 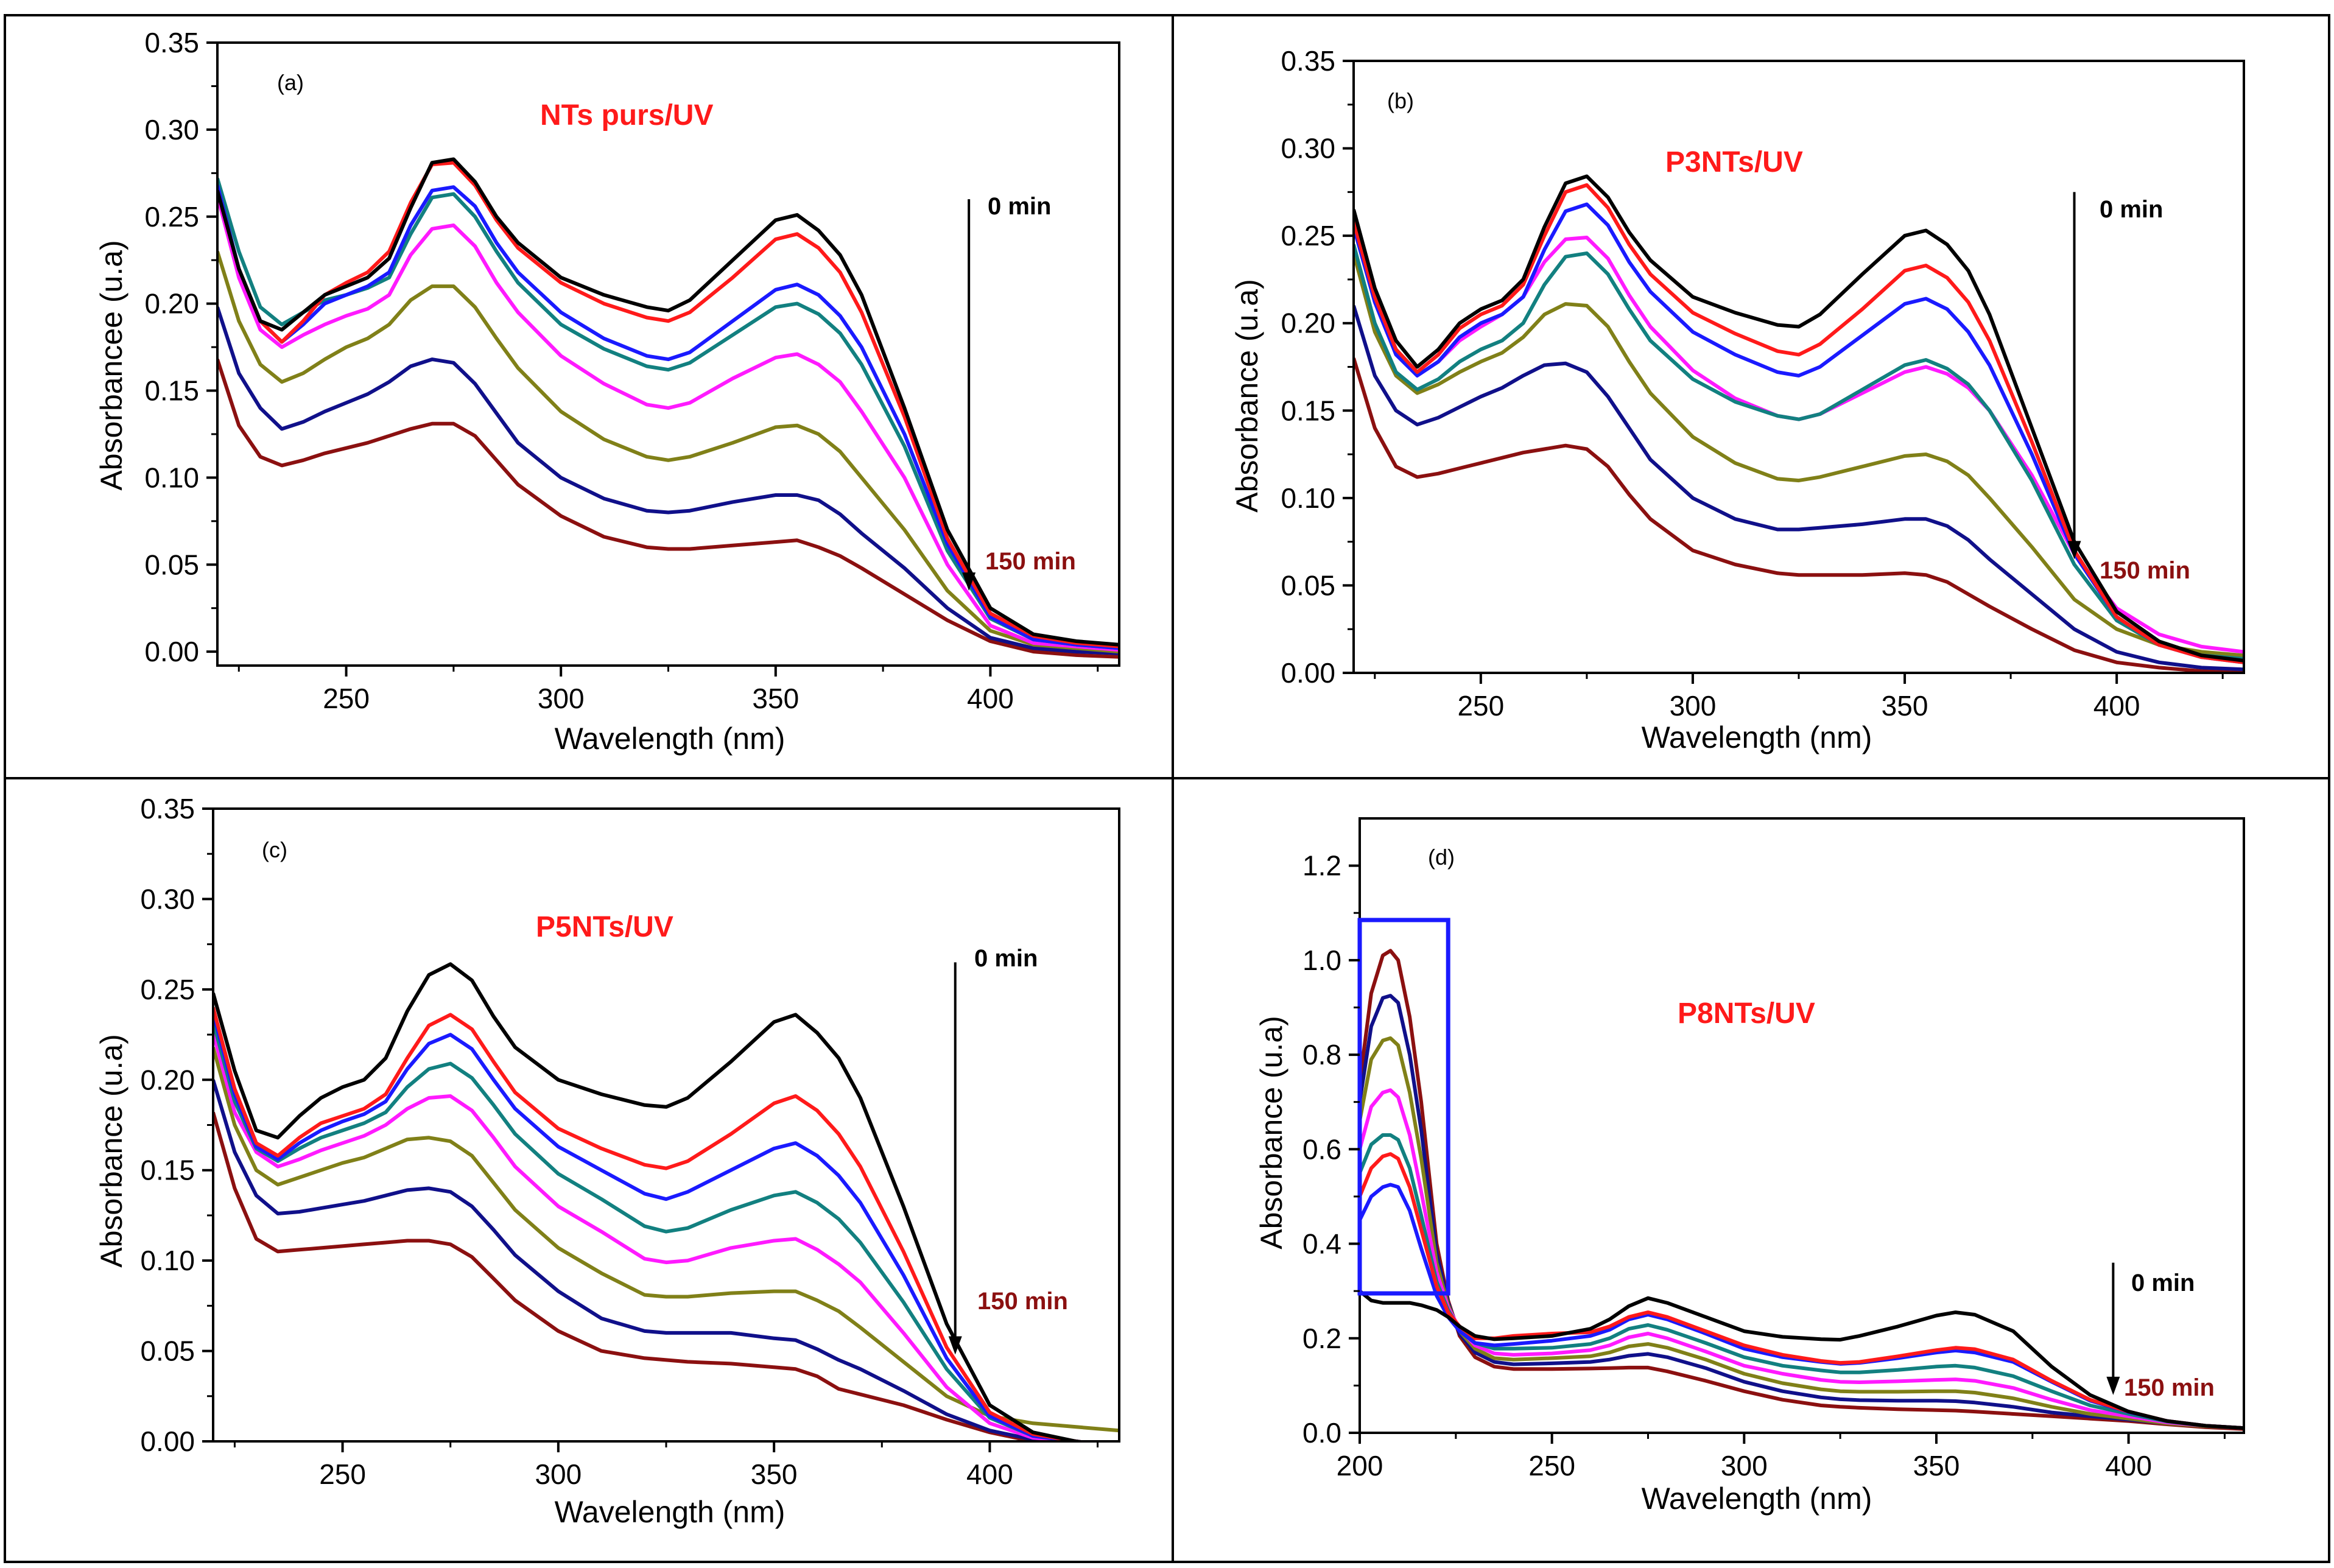 I want to click on panel-b-y-tick-label: 0.35, so click(x=1308, y=61).